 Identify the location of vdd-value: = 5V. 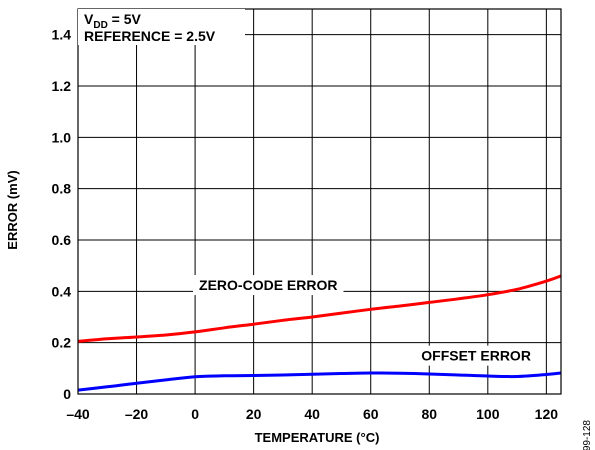
(125, 19).